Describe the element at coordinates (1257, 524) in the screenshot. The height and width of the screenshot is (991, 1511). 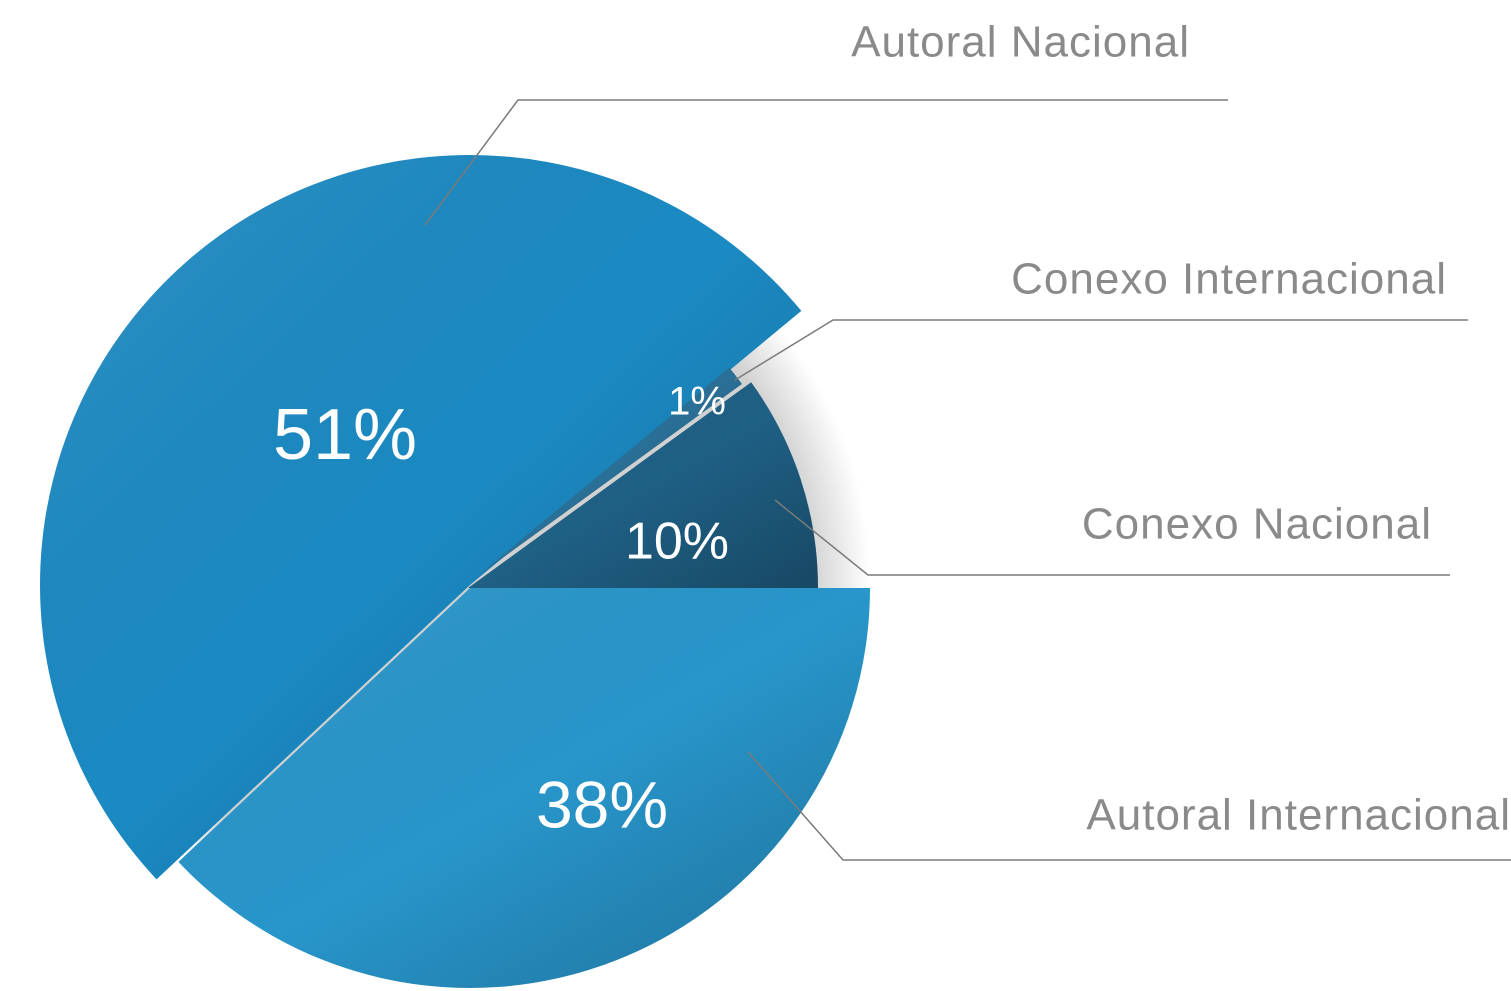
I see `slice-name: Conexo Nacional` at that location.